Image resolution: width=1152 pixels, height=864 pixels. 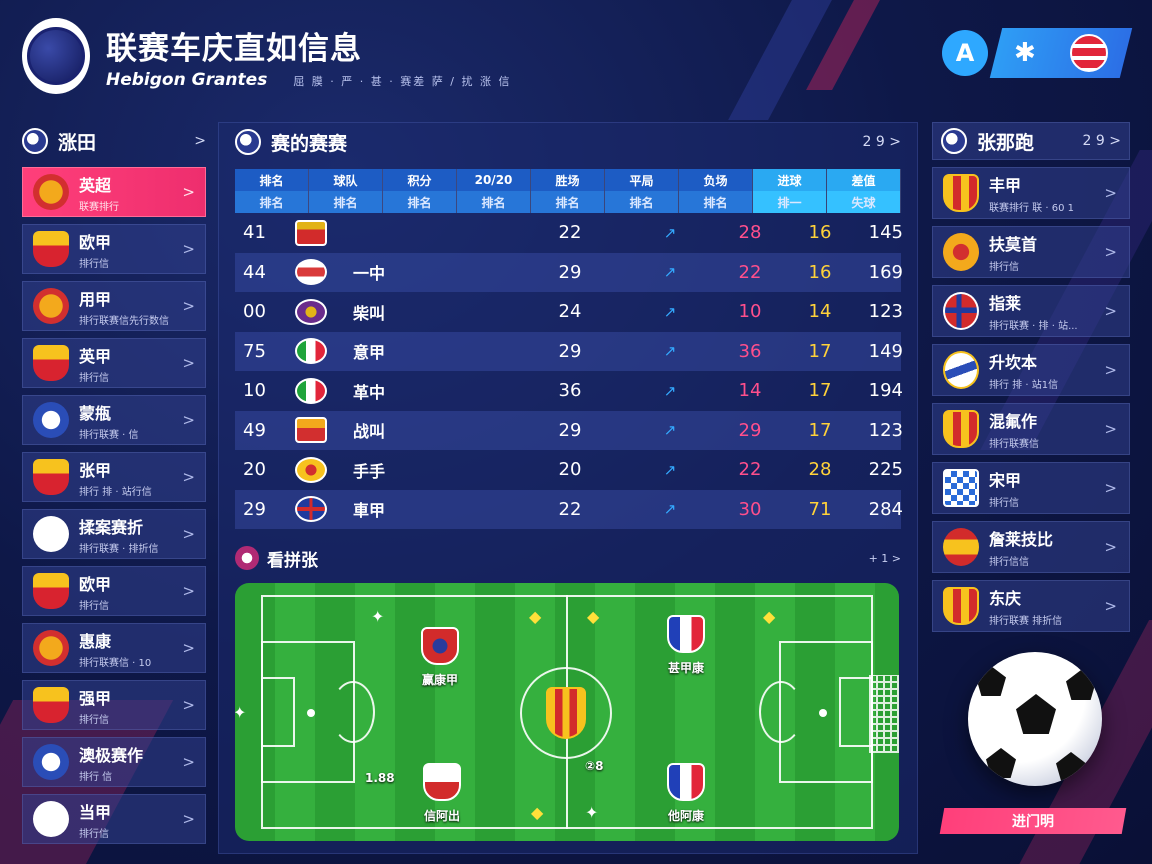 I want to click on player-marker: 信阿出, so click(x=442, y=793).